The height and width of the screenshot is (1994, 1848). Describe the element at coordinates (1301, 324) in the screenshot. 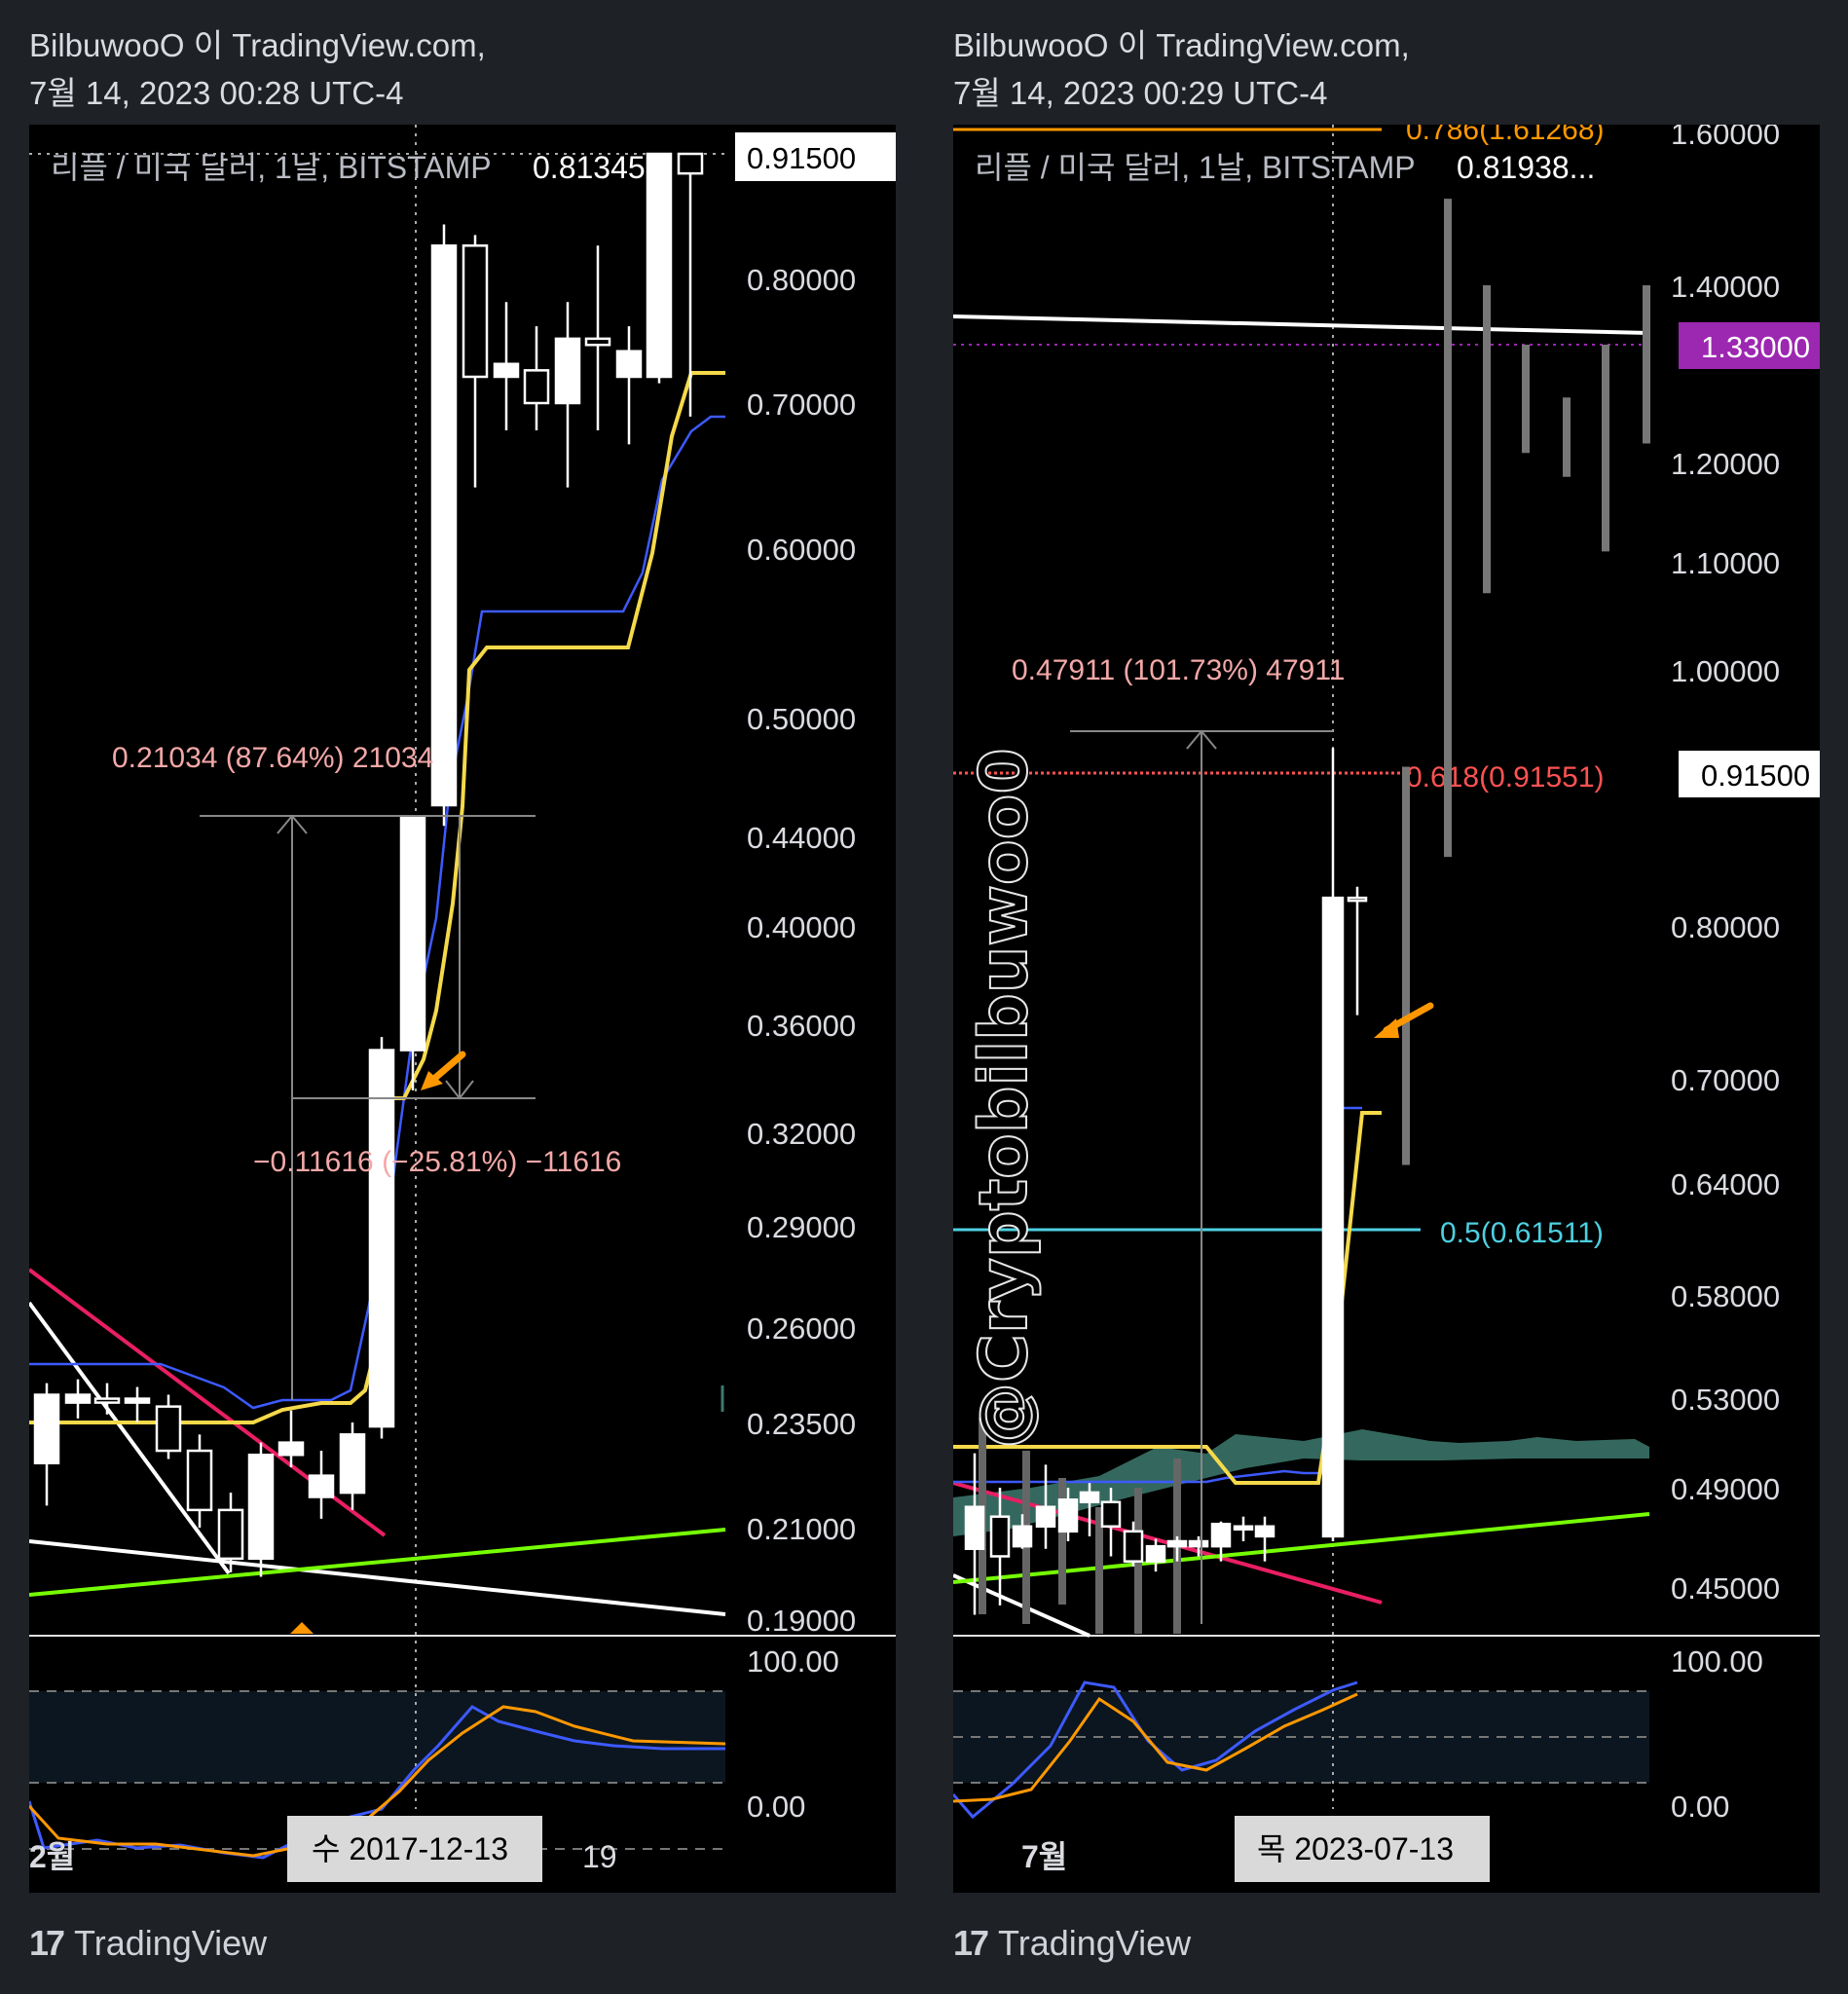

I see `resistance-line-white` at that location.